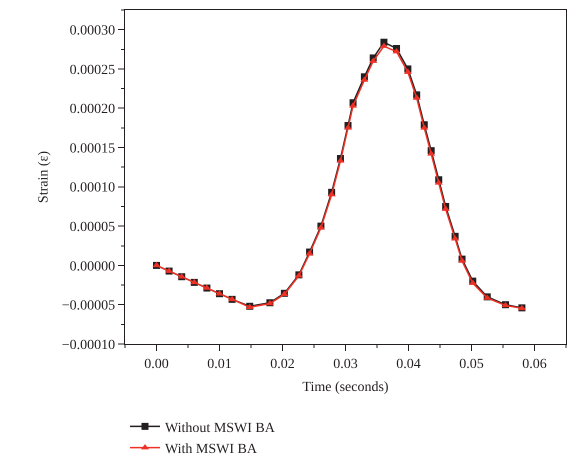 Image resolution: width=570 pixels, height=474 pixels. Describe the element at coordinates (93, 31) in the screenshot. I see `y-tick-label: 0.00030` at that location.